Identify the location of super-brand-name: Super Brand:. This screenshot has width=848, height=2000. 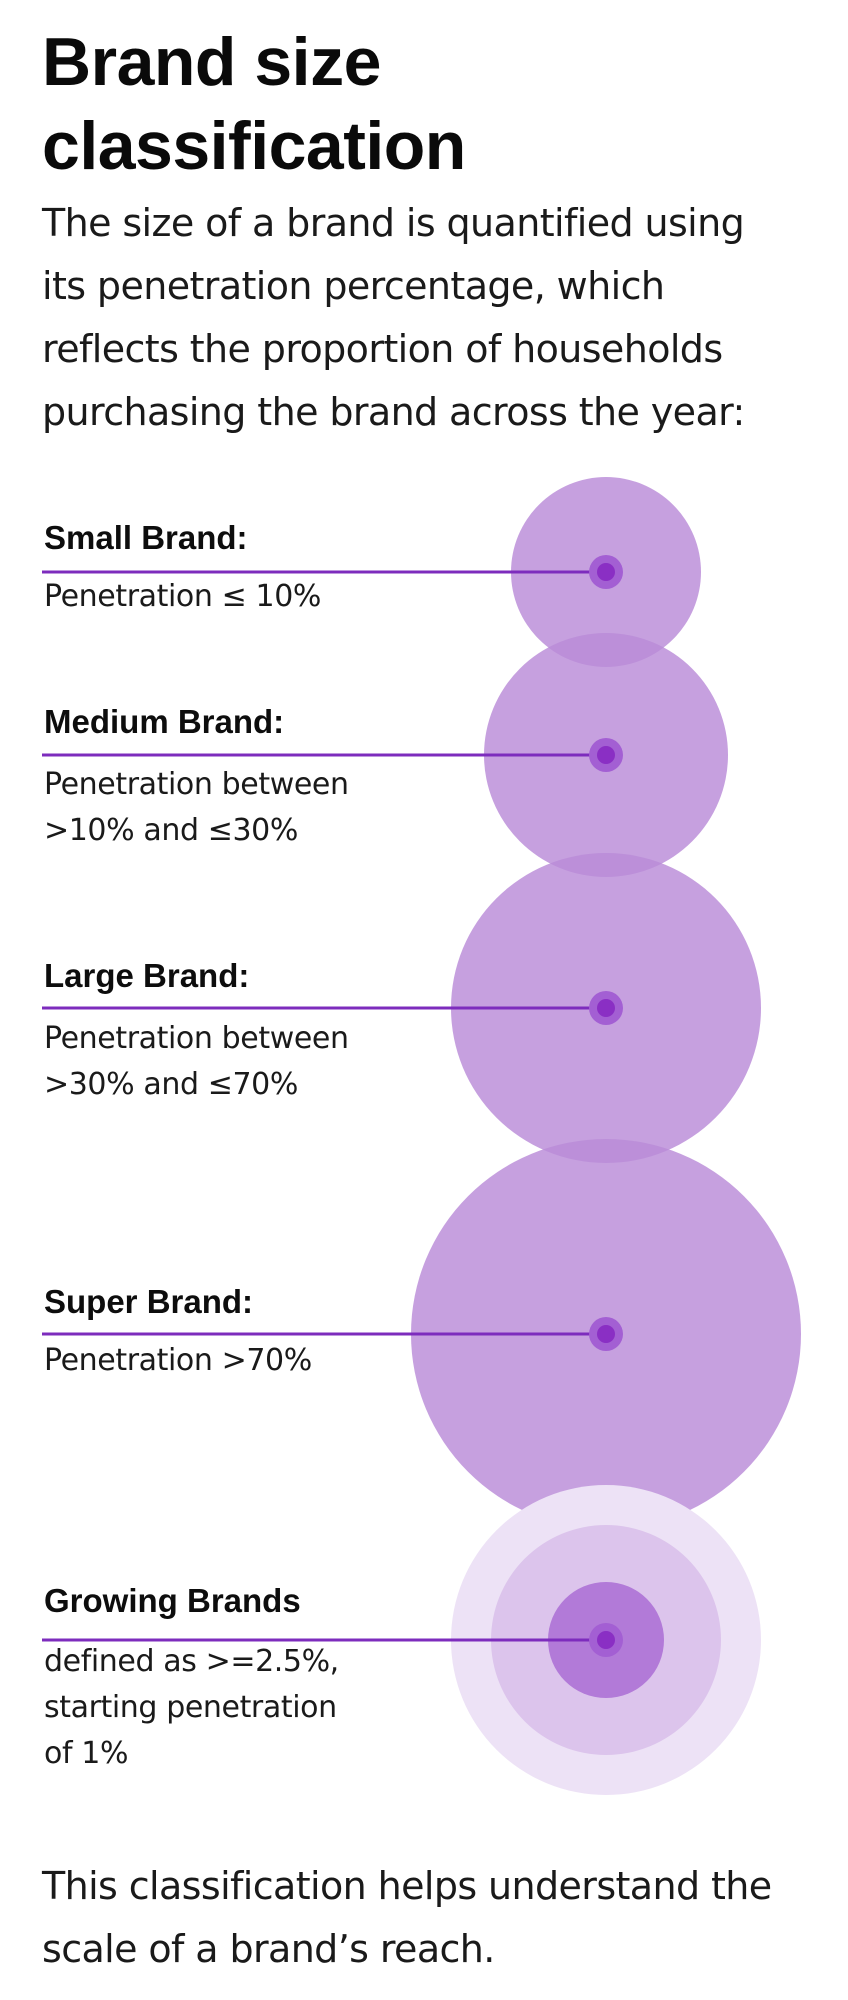
(149, 1301).